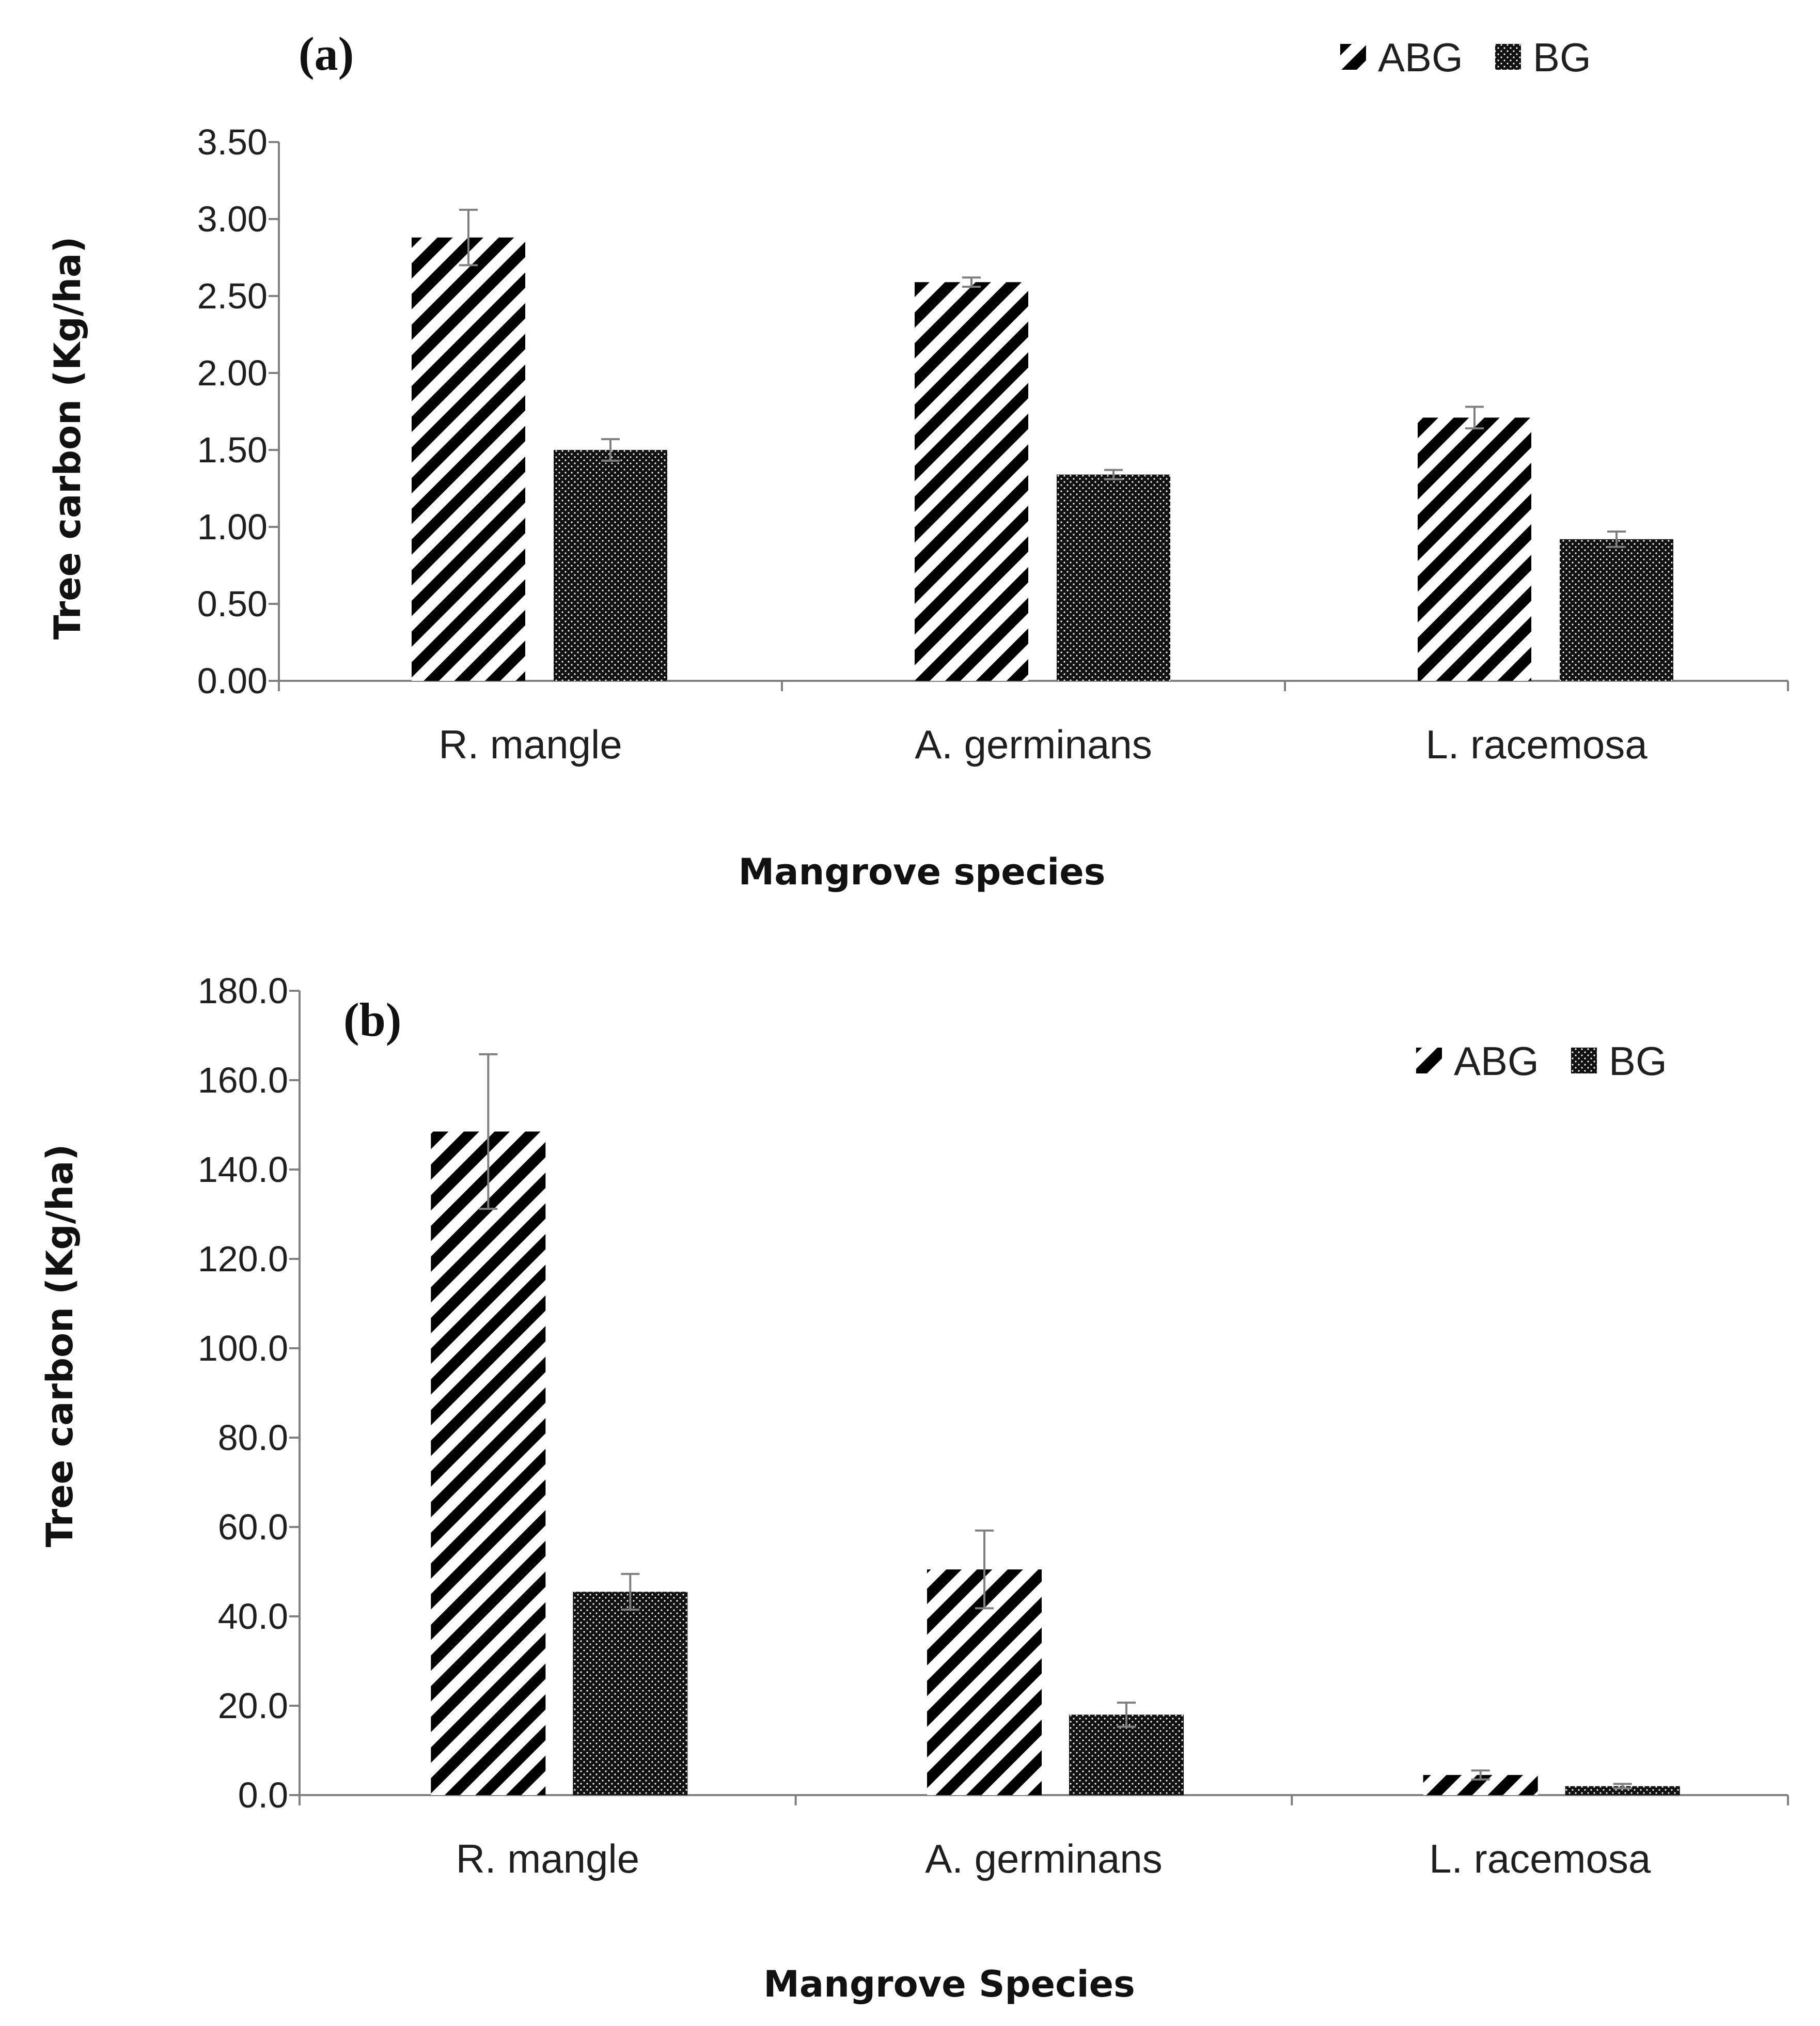 This screenshot has width=1820, height=2026. What do you see at coordinates (232, 296) in the screenshot?
I see `y-tick-label: 2.50` at bounding box center [232, 296].